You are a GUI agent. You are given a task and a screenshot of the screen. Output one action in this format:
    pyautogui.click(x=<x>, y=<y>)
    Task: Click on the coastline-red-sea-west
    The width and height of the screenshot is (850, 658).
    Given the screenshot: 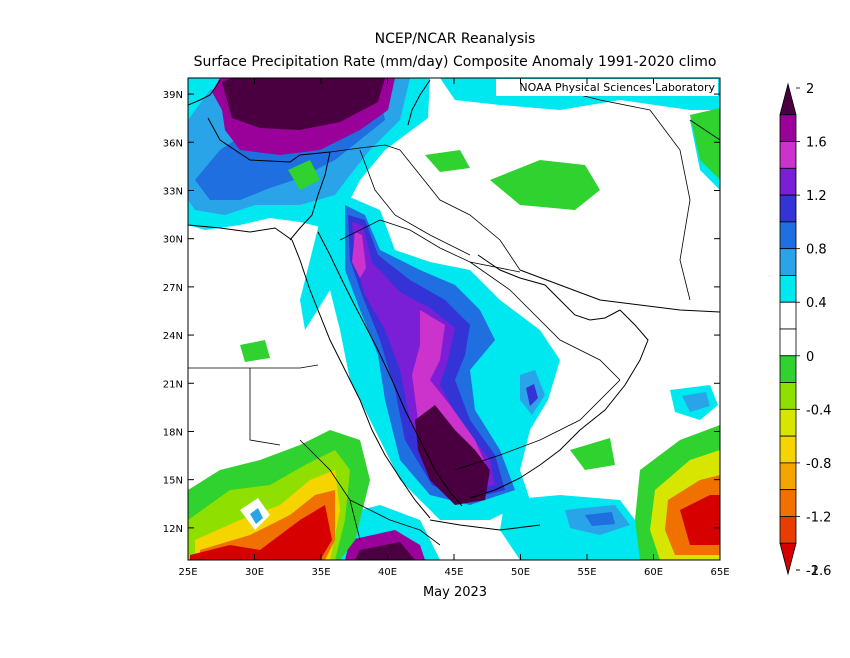 What is the action you would take?
    pyautogui.click(x=361, y=379)
    